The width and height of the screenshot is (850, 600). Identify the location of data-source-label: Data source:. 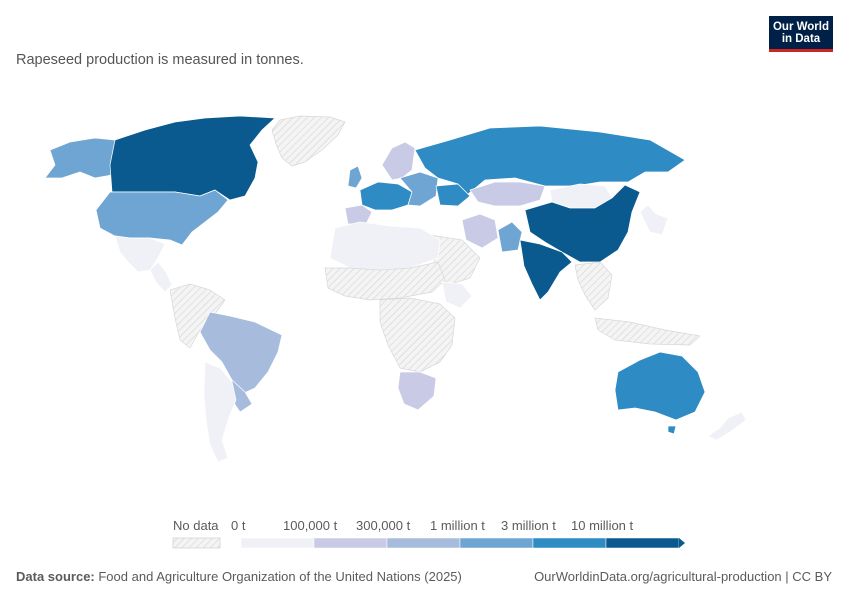
(55, 576).